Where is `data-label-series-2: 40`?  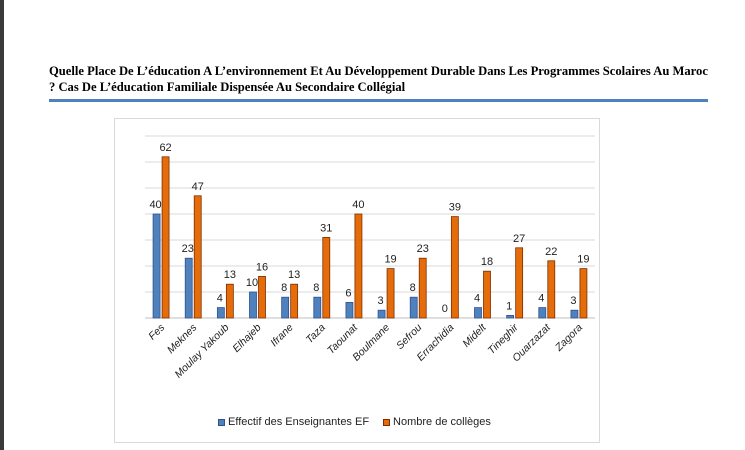 data-label-series-2: 40 is located at coordinates (358, 205).